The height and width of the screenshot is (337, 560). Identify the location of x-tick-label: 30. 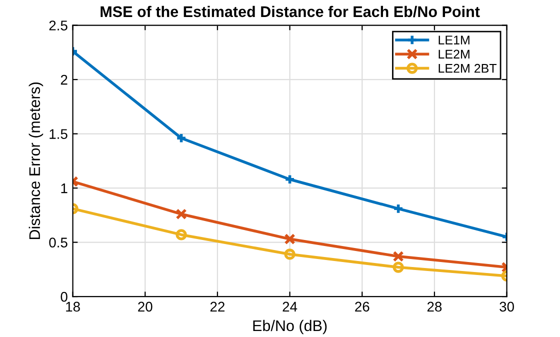
(507, 307).